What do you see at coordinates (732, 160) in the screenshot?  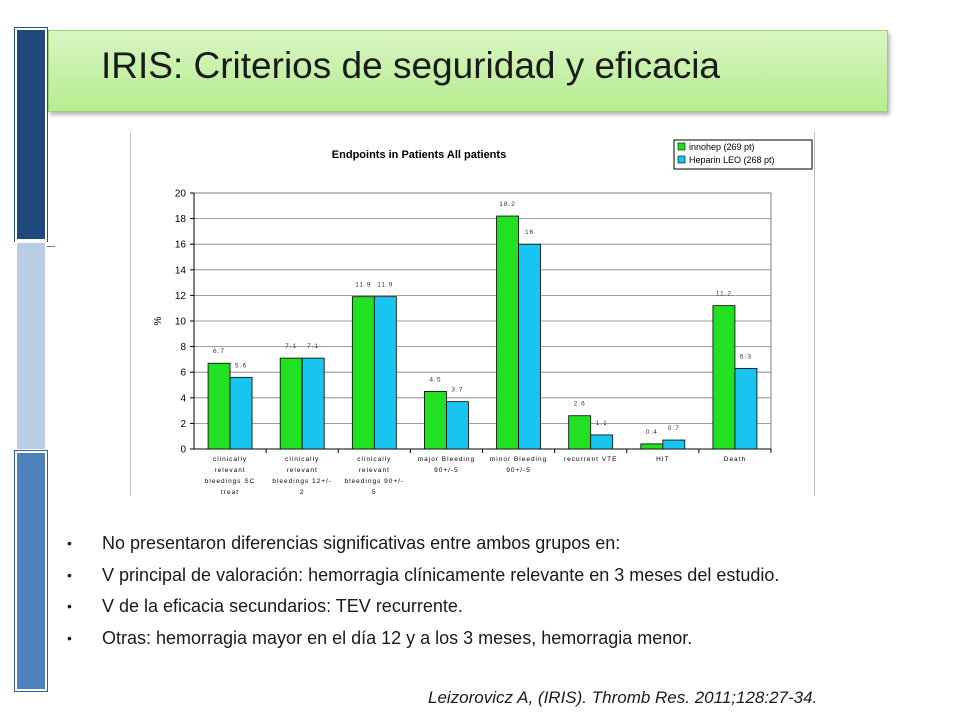 I see `legend-label: Heparin LEO (268 pt)` at bounding box center [732, 160].